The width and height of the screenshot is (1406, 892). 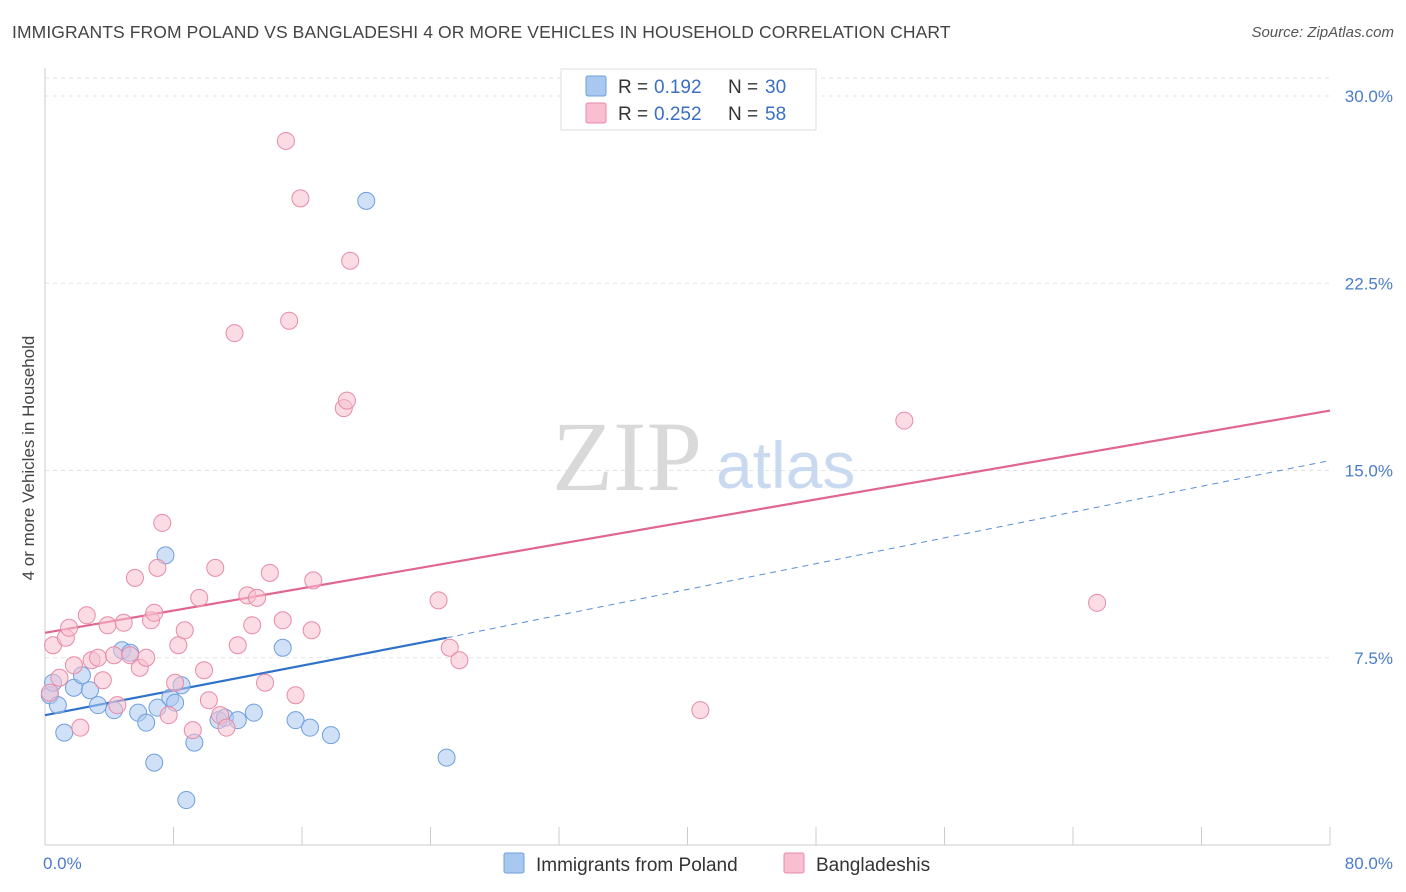 What do you see at coordinates (775, 87) in the screenshot?
I see `legend-n-value-poland: 30` at bounding box center [775, 87].